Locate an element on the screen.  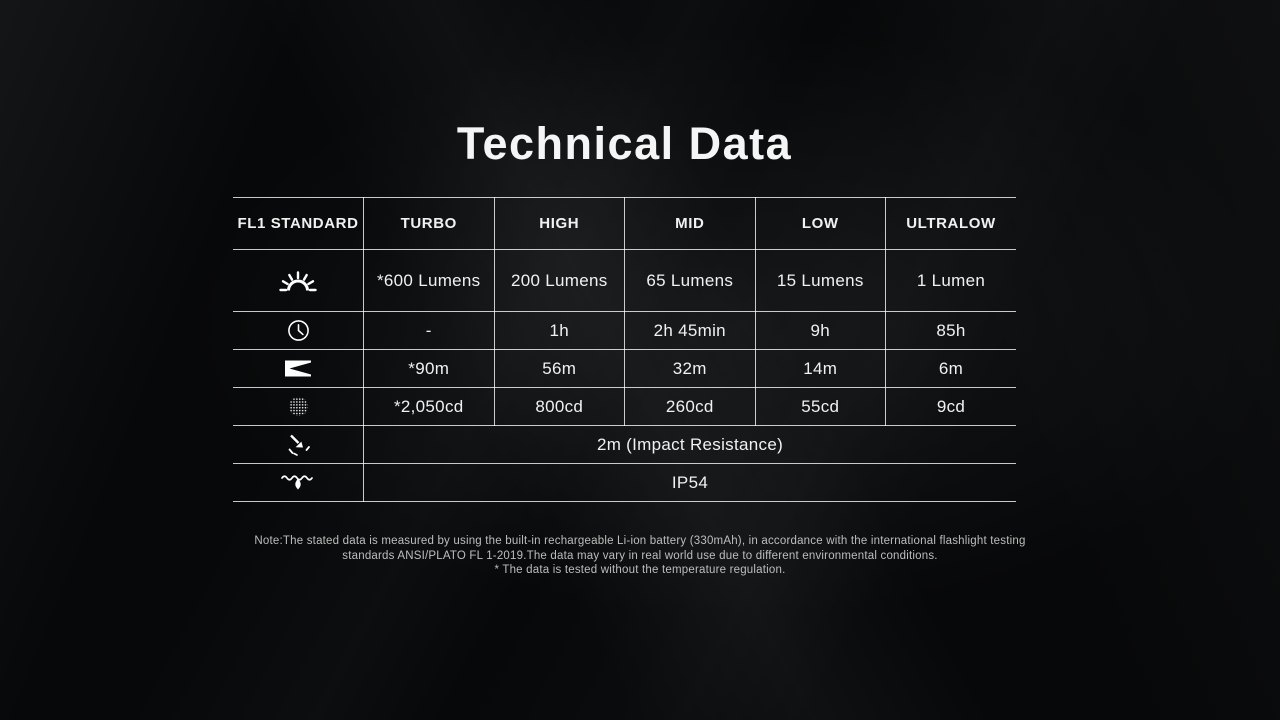
ip-rating-icon-cell is located at coordinates (298, 482).